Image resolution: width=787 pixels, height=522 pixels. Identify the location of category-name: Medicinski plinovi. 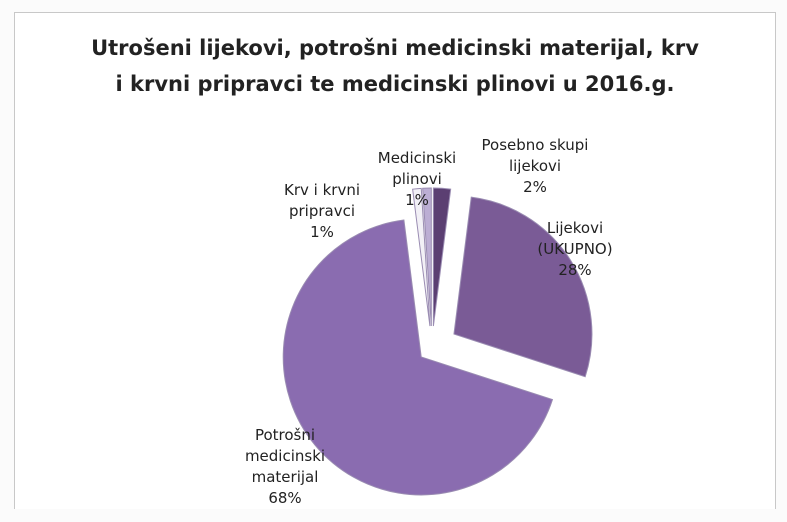
(417, 168).